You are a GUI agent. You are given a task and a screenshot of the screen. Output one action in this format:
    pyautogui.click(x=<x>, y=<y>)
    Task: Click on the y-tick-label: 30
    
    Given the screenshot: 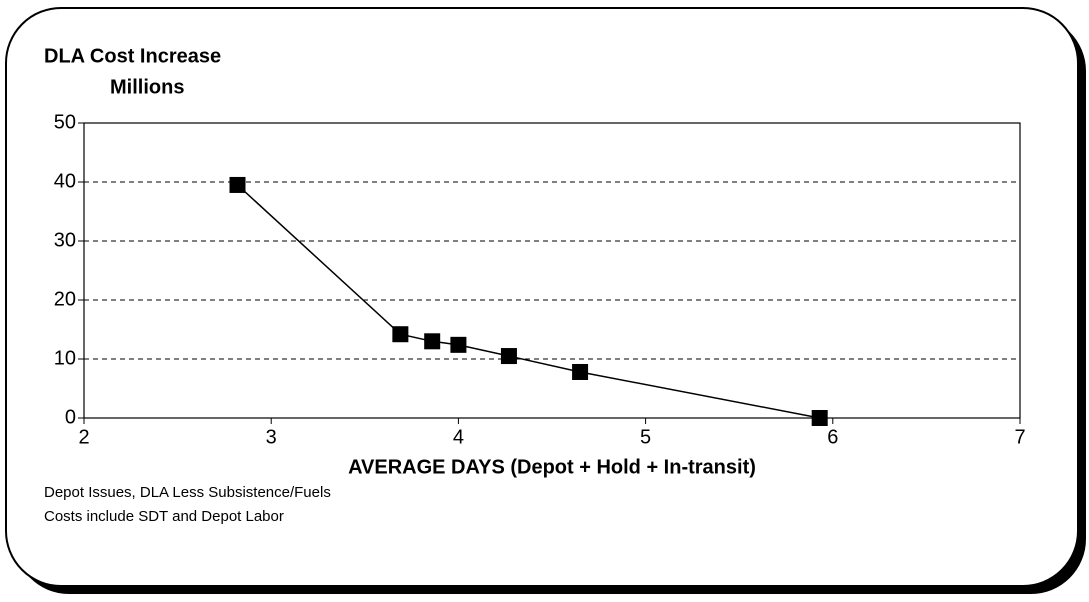 What is the action you would take?
    pyautogui.click(x=65, y=240)
    